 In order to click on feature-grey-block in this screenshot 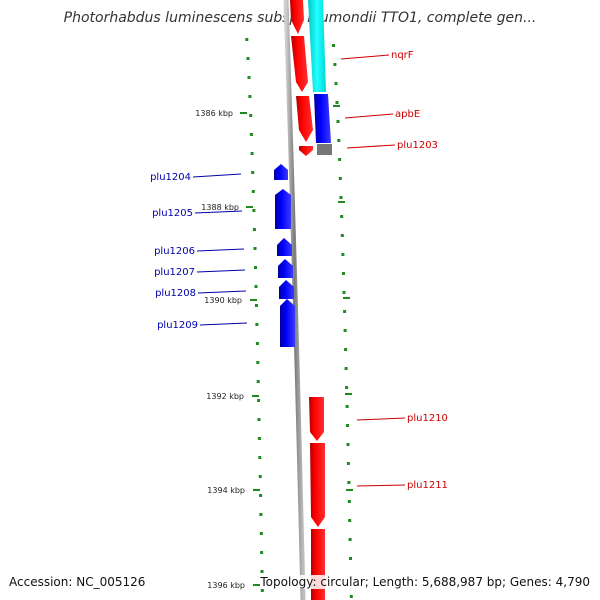, I will do `click(324, 149)`.